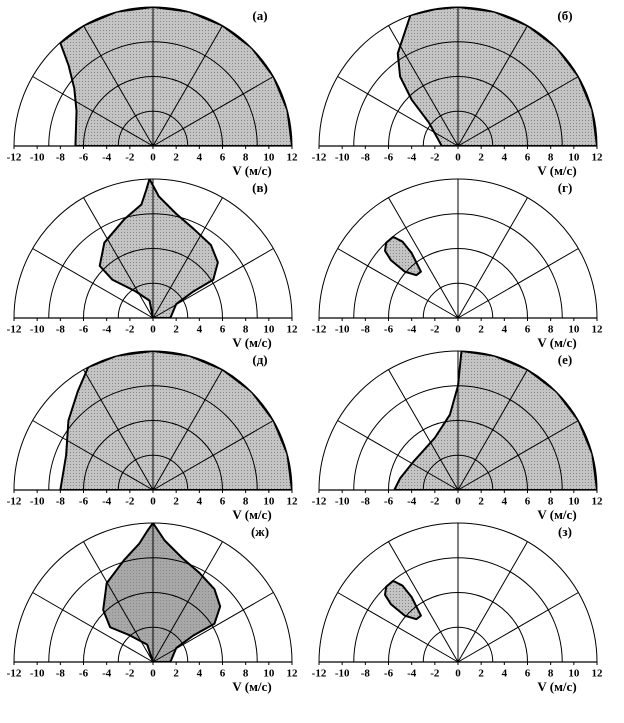  I want to click on panel-label: (а), so click(259, 15).